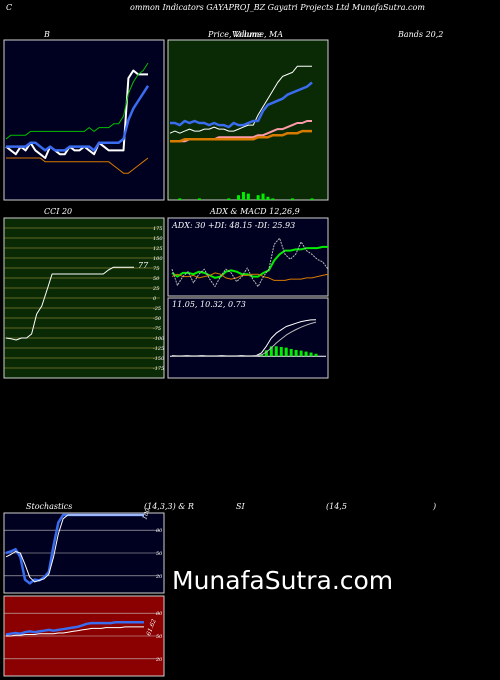 This screenshot has width=500, height=680. I want to click on rsi-tick-2: 20, so click(159, 660).